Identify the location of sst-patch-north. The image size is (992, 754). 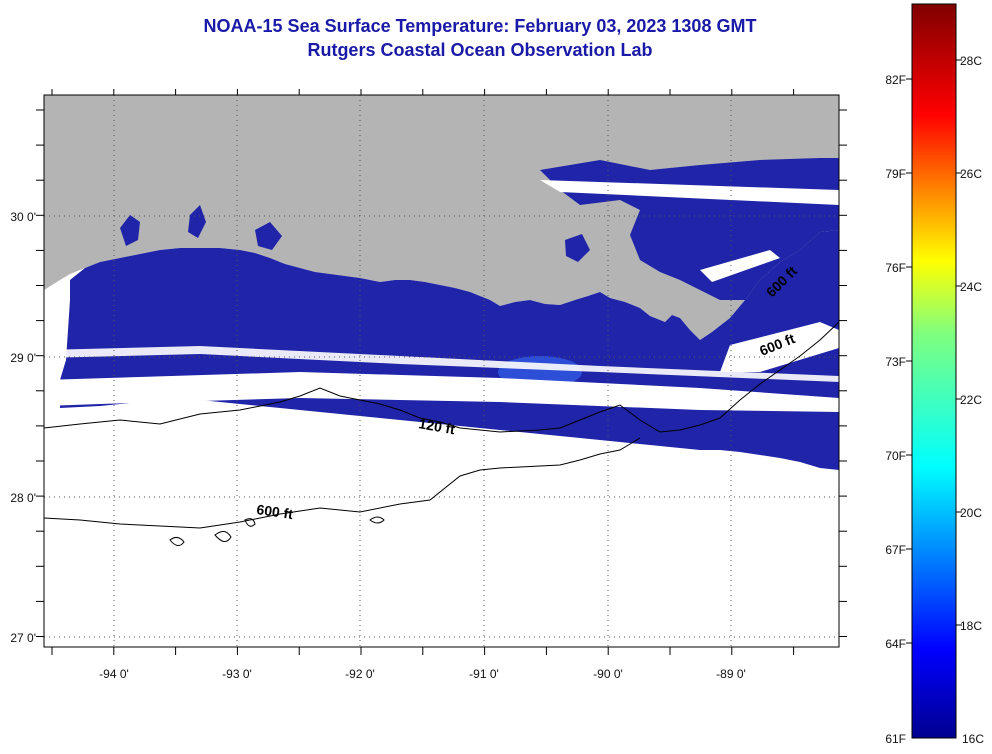
(130, 230).